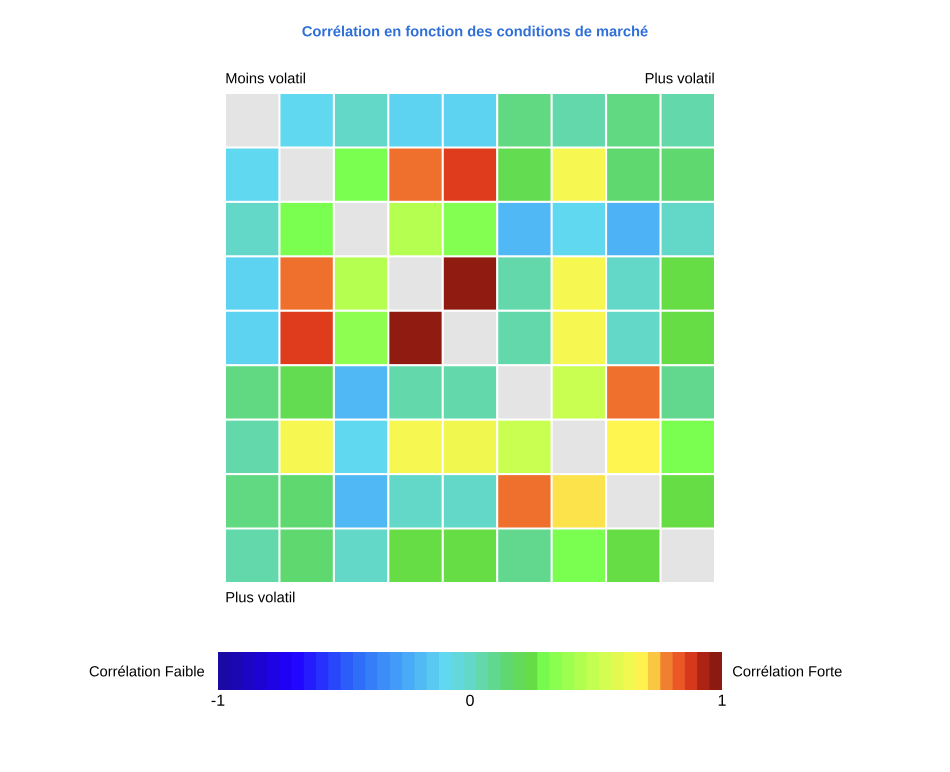 The width and height of the screenshot is (950, 772). Describe the element at coordinates (475, 31) in the screenshot. I see `chart-title: Corrélation en fonction des conditions de marché` at that location.